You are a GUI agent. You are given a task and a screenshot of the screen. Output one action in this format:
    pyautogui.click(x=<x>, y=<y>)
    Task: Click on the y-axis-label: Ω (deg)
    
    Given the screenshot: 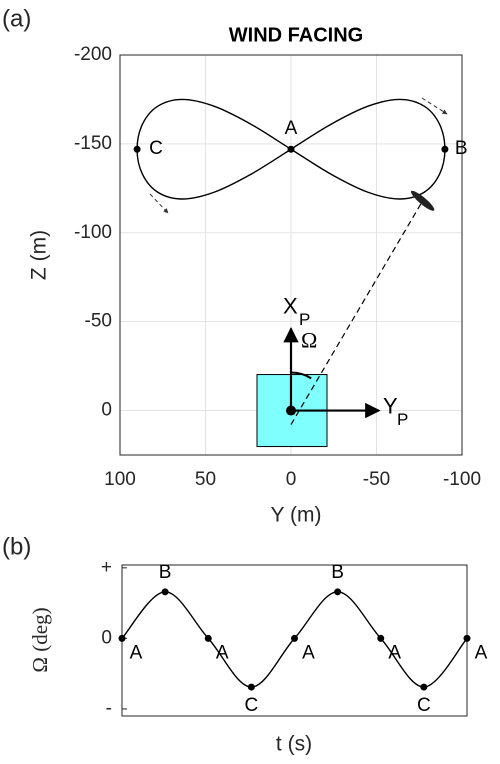 What is the action you would take?
    pyautogui.click(x=40, y=639)
    